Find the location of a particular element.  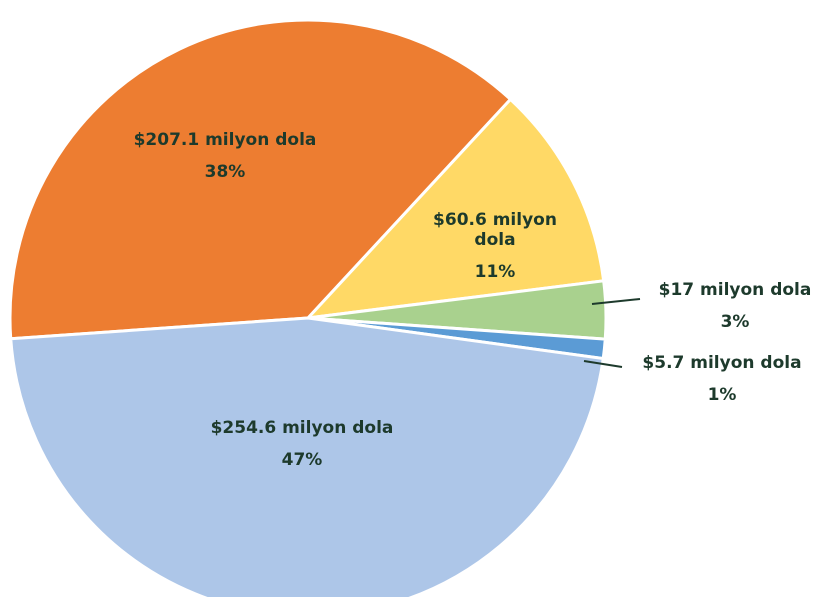

percentage-label: 3% is located at coordinates (735, 322).